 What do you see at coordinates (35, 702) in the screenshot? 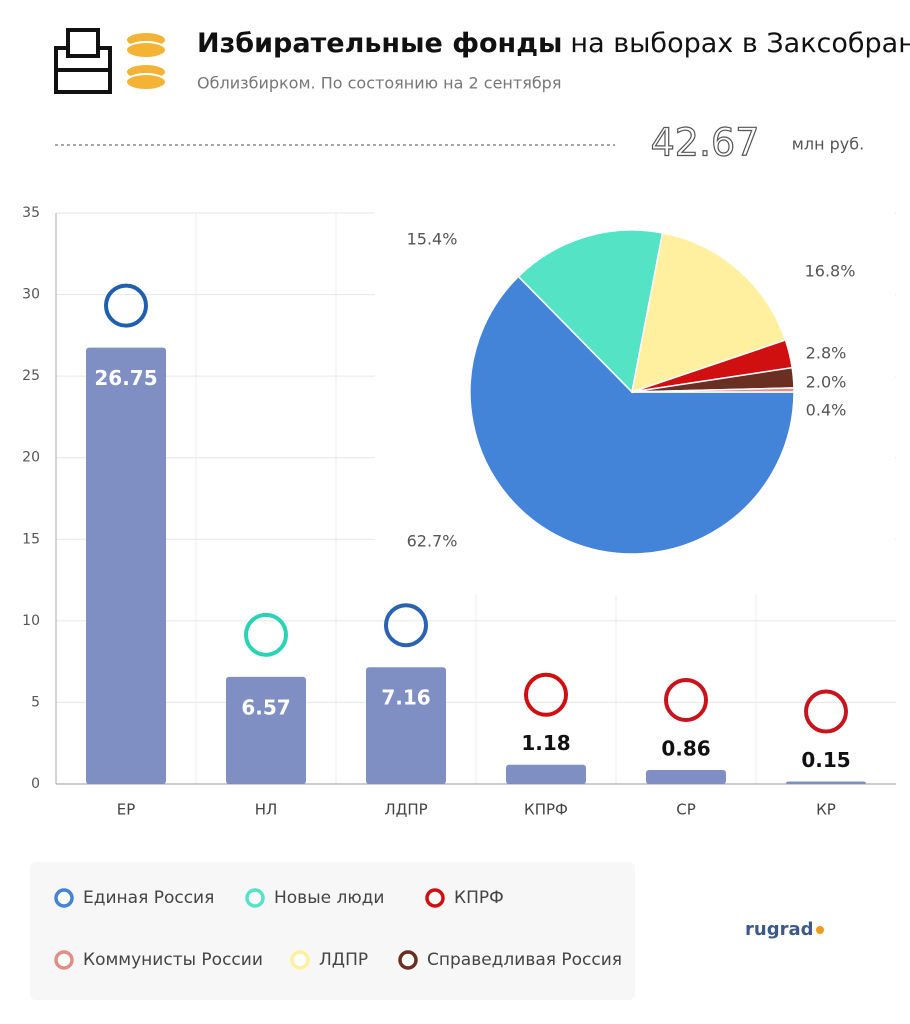
I see `y-tick-label: 5` at bounding box center [35, 702].